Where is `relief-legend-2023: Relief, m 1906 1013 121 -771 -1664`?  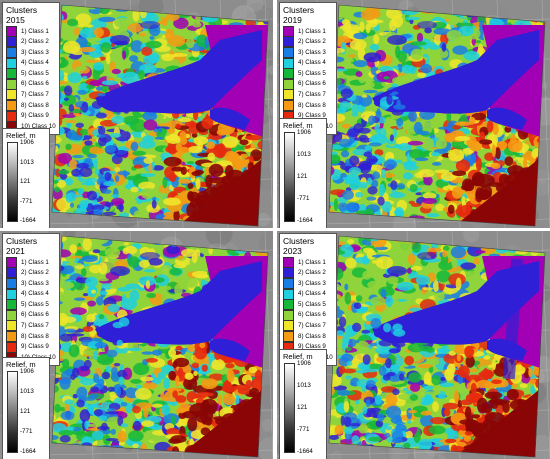 relief-legend-2023: Relief, m 1906 1013 121 -771 -1664 is located at coordinates (303, 404).